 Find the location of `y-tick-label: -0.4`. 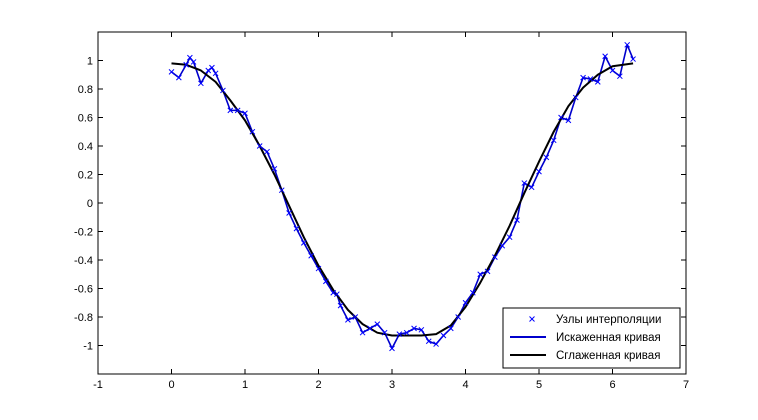

y-tick-label: -0.4 is located at coordinates (83, 261).